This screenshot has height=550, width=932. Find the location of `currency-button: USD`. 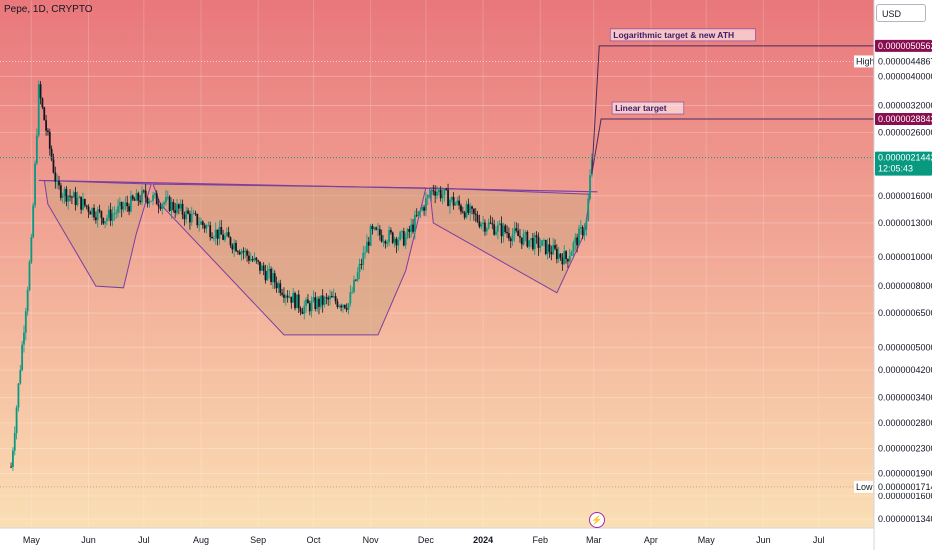

currency-button: USD is located at coordinates (901, 13).